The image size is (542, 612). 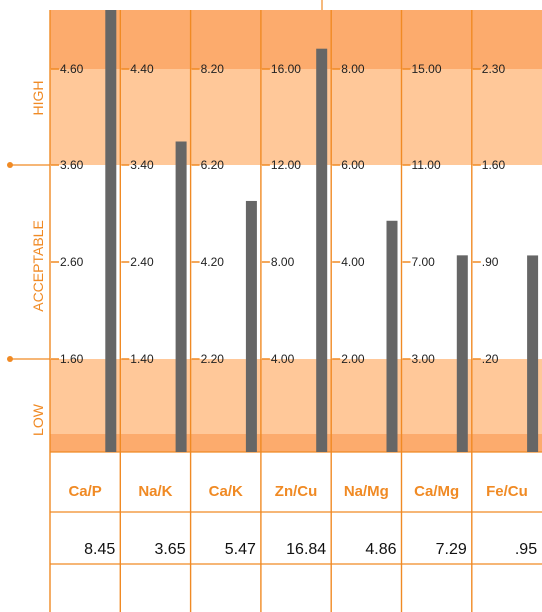 I want to click on upper-limit-dot, so click(x=10, y=165).